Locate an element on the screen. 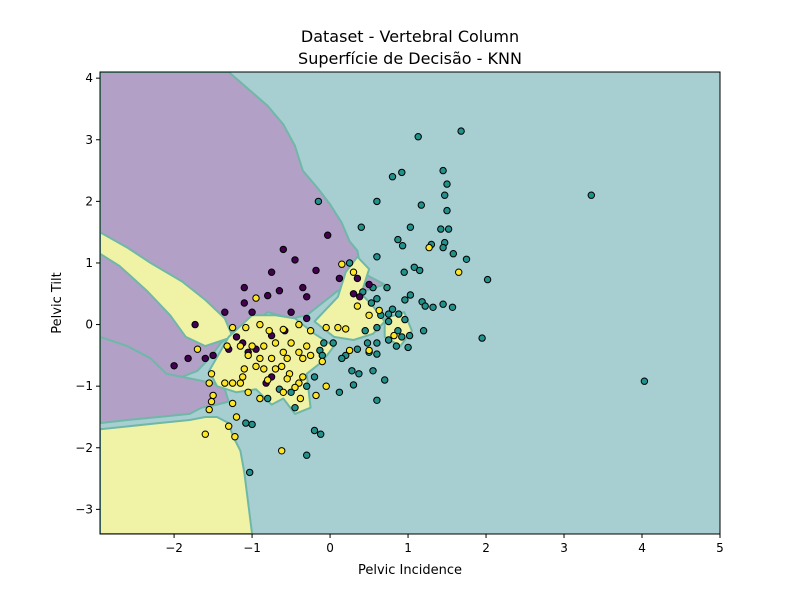  y-tick-label: 3 is located at coordinates (89, 140).